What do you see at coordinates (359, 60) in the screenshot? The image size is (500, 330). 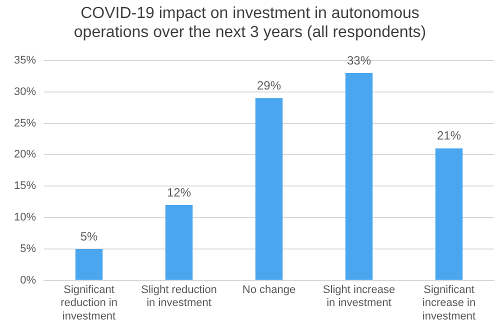 I see `data-label: 33%` at bounding box center [359, 60].